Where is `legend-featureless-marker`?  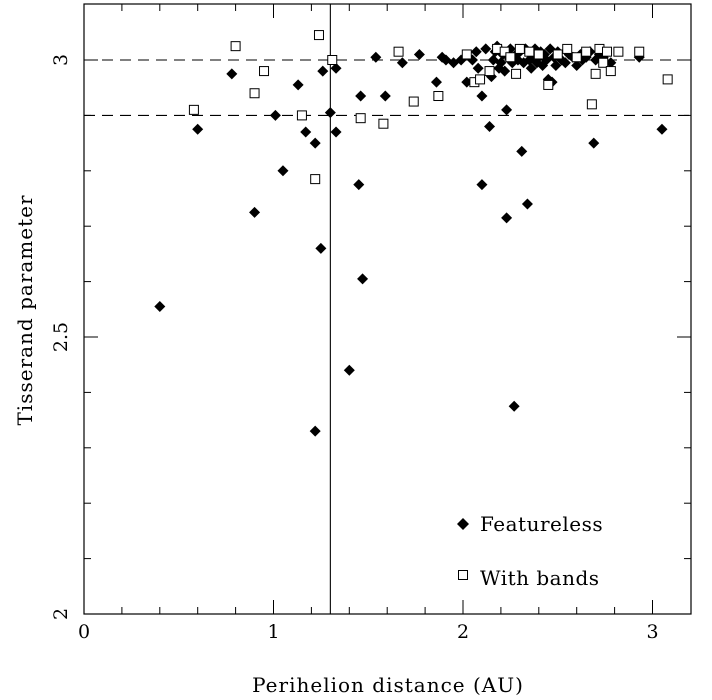 legend-featureless-marker is located at coordinates (463, 524).